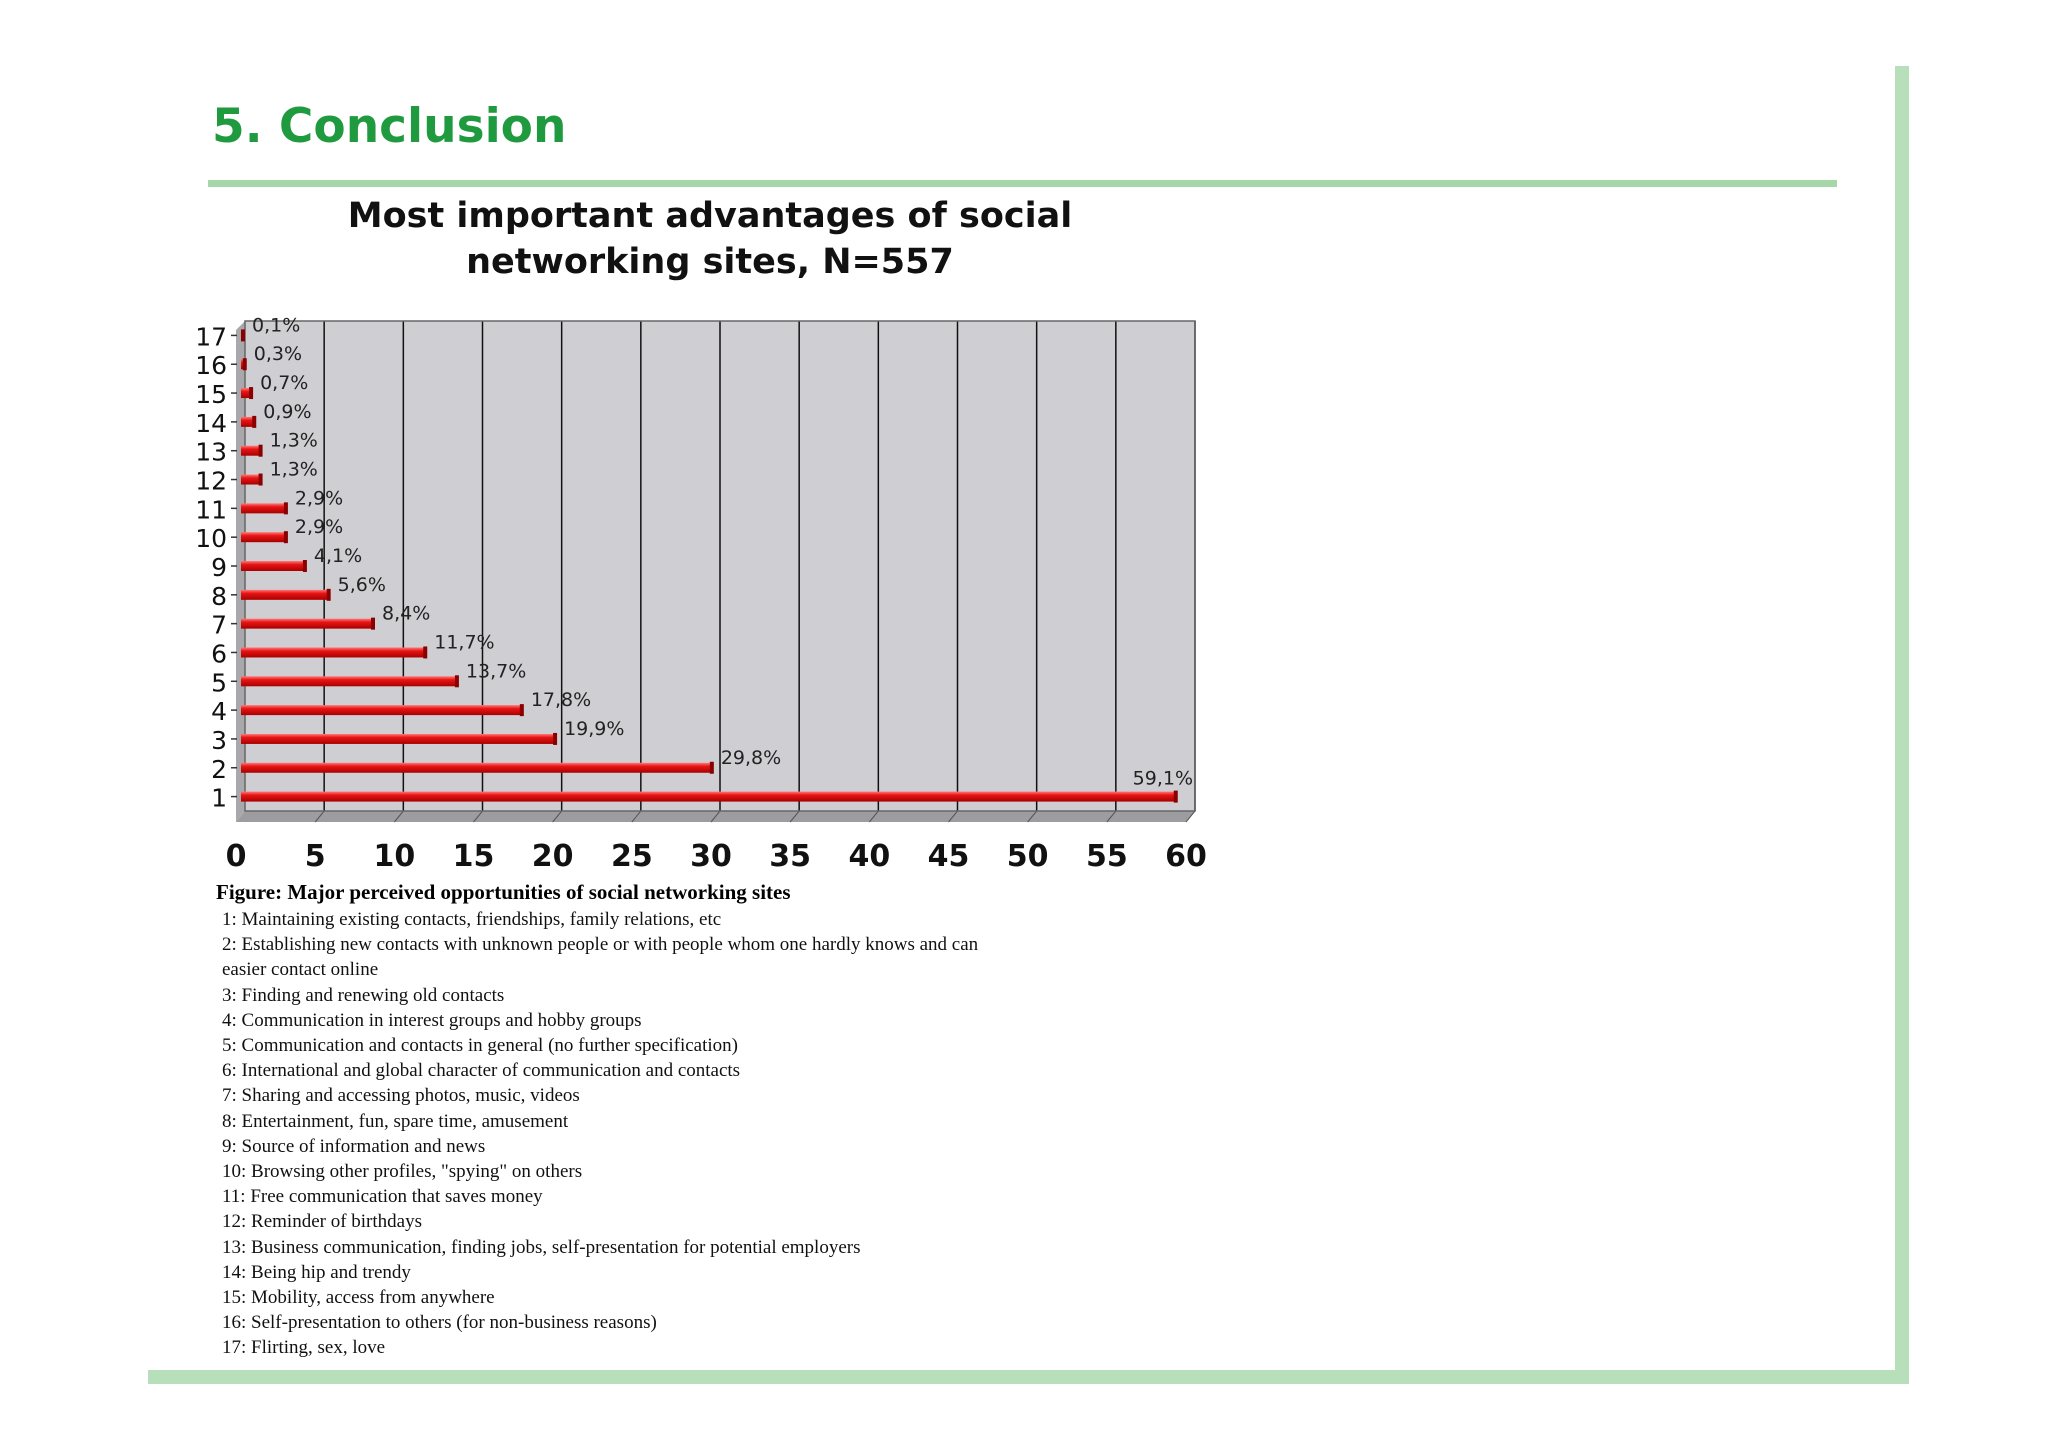 The width and height of the screenshot is (2048, 1447). I want to click on y-tick-label: 10, so click(211, 538).